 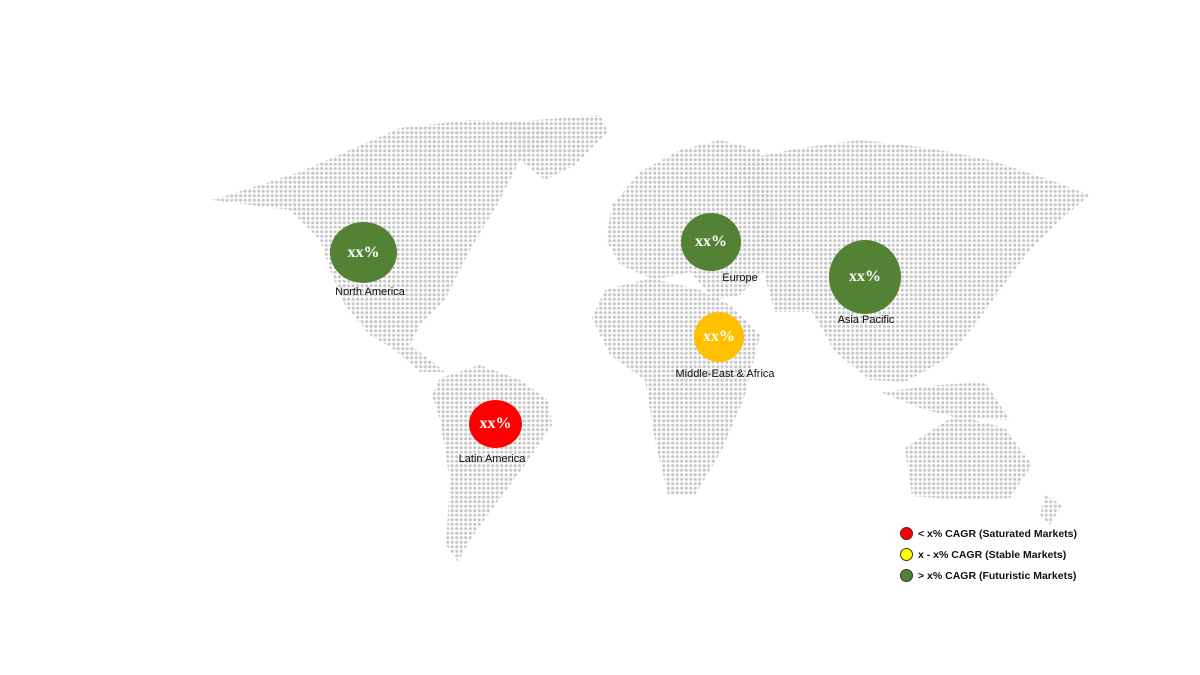 I want to click on legend-item-stable: x - x% CAGR (Stable Markets), so click(x=988, y=554).